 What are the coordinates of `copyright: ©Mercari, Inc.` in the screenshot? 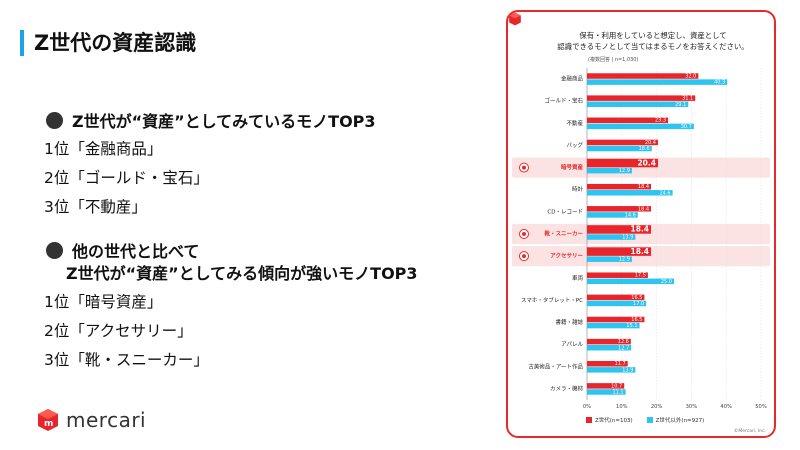 It's located at (749, 431).